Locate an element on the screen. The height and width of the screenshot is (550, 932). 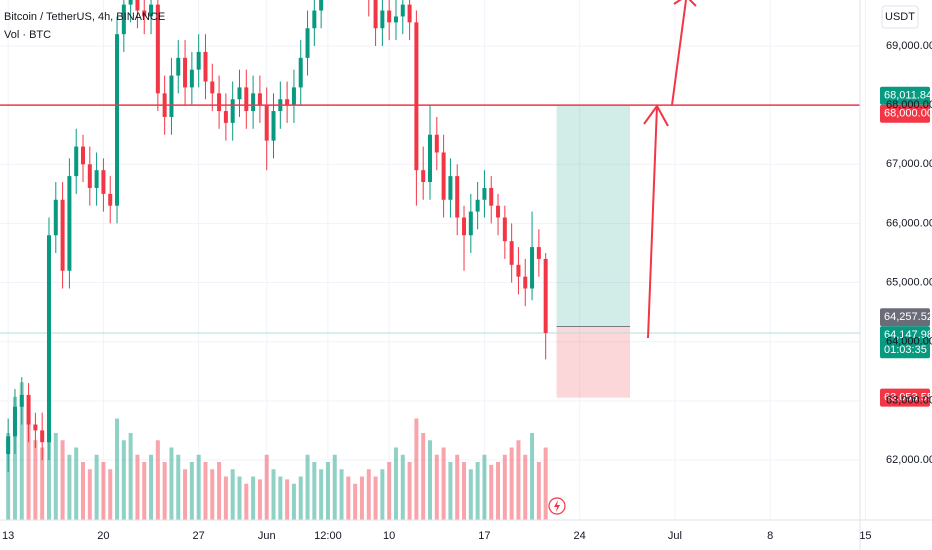
currency: USDT is located at coordinates (900, 17).